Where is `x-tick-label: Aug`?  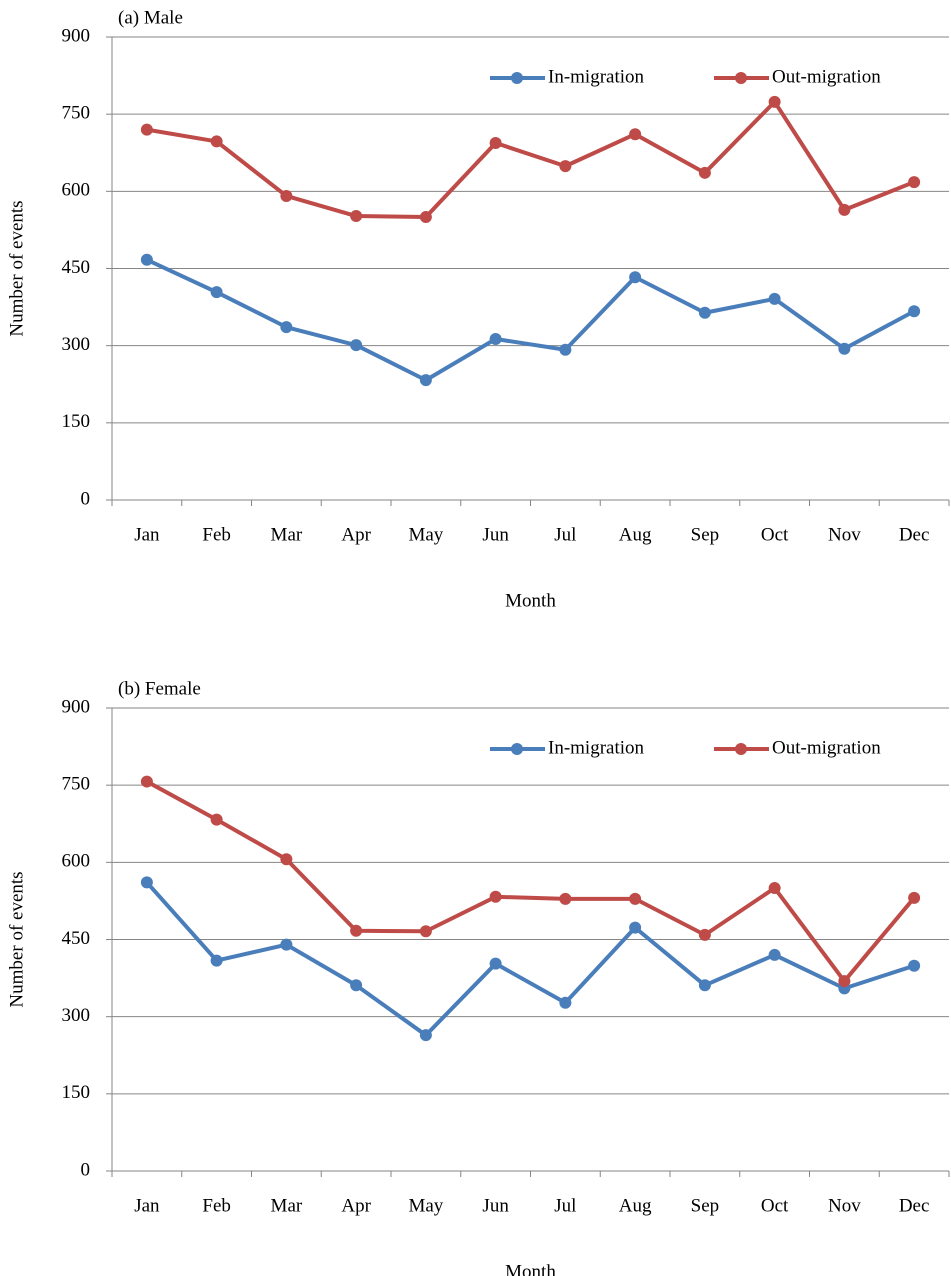
x-tick-label: Aug is located at coordinates (635, 534).